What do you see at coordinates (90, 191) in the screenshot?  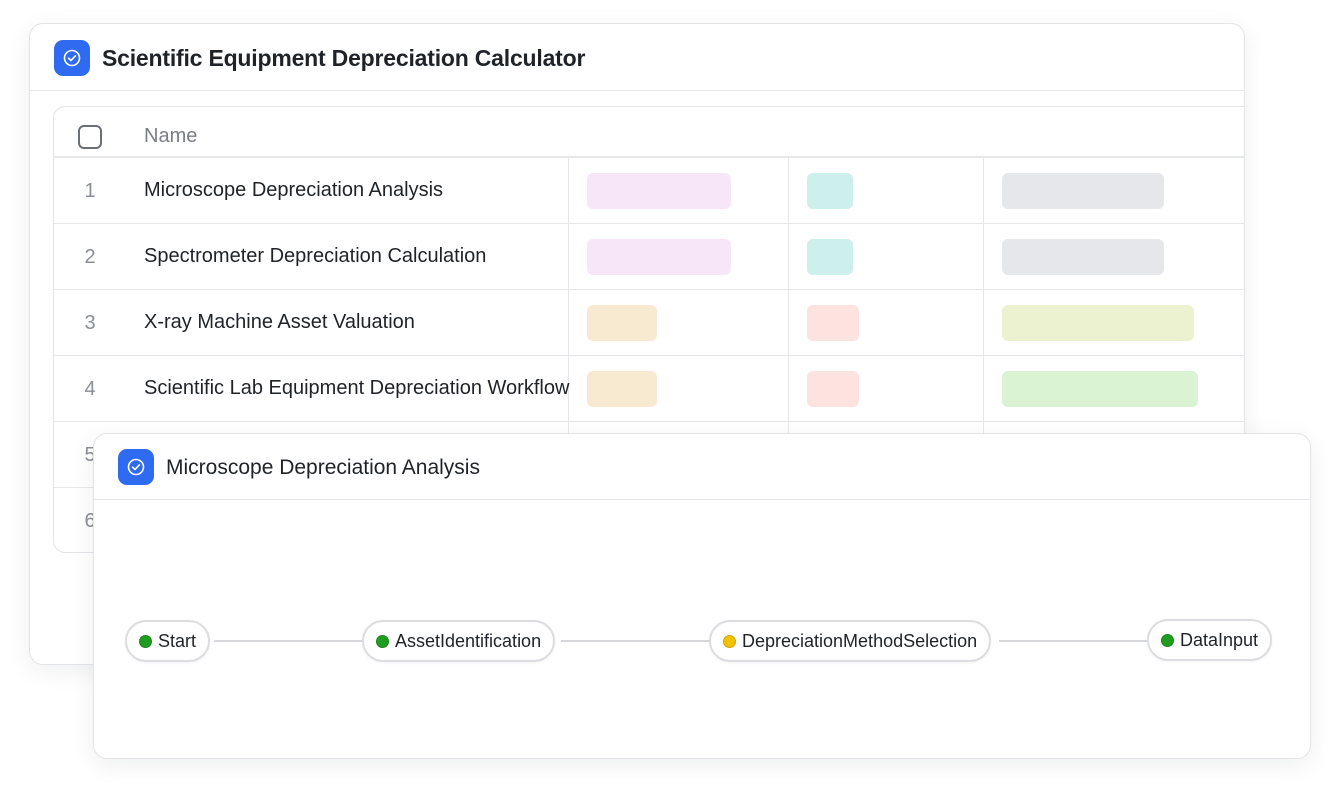 I see `row-number: 1` at bounding box center [90, 191].